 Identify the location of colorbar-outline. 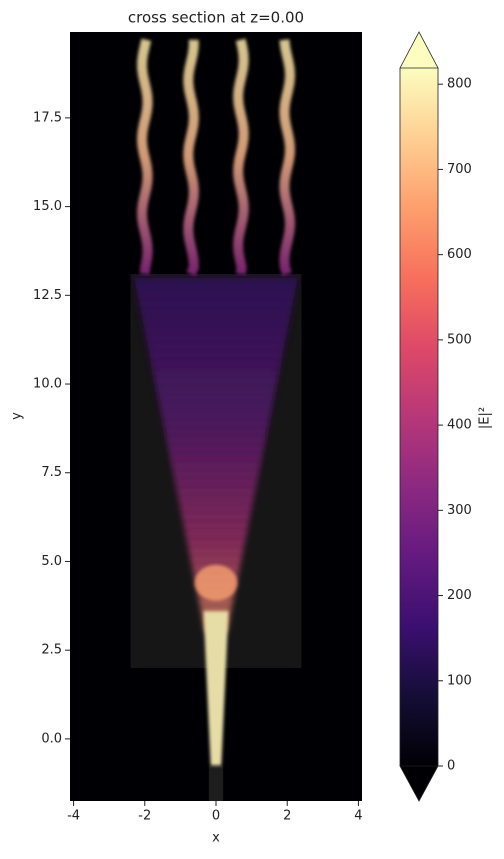
(419, 417).